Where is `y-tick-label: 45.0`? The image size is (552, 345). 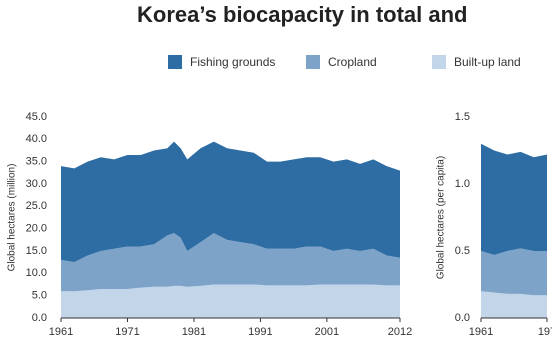 y-tick-label: 45.0 is located at coordinates (36, 117).